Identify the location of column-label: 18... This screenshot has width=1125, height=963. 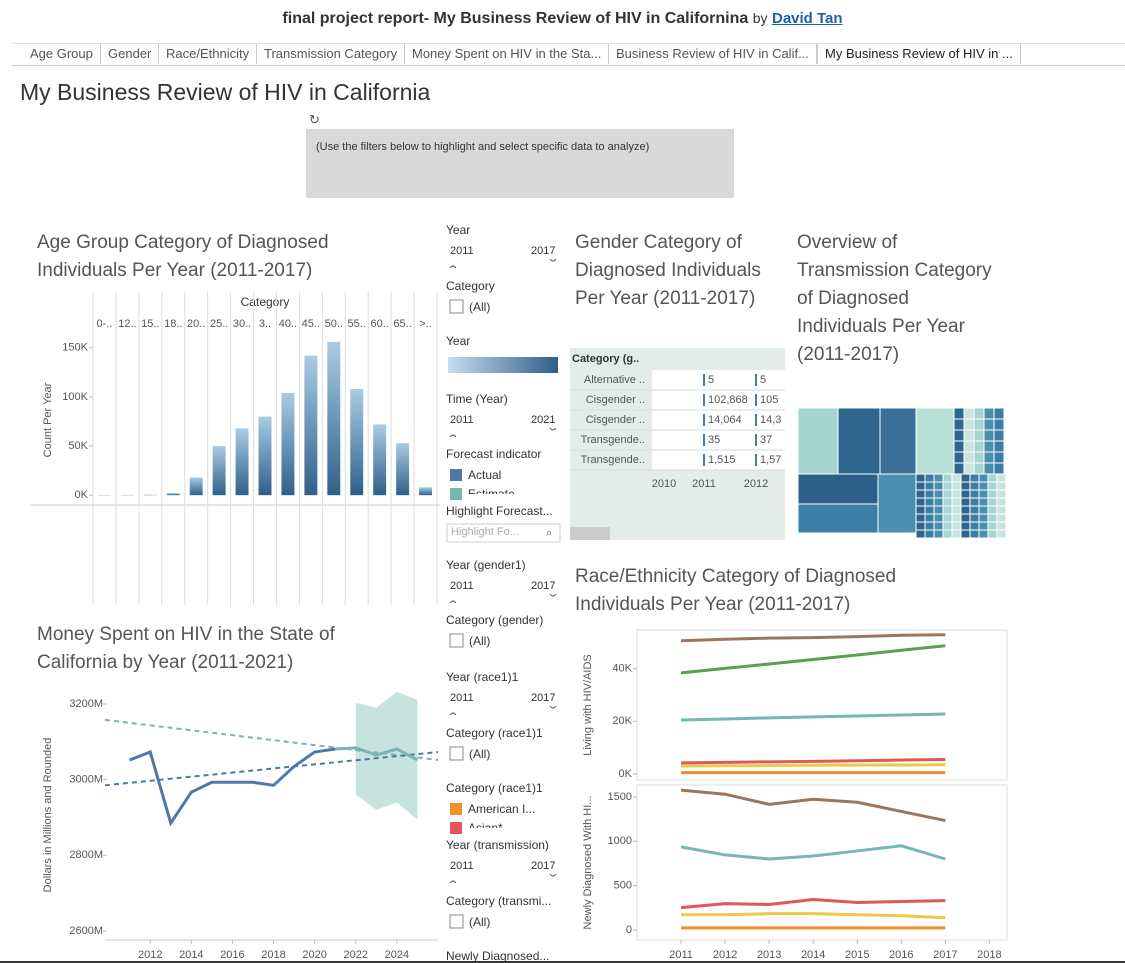
(173, 324).